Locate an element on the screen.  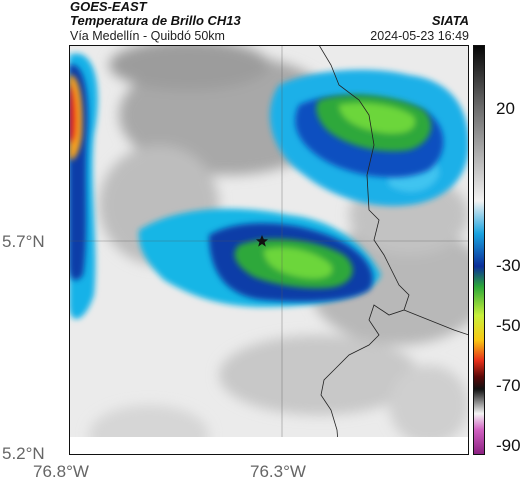
colorbar-label-minus30: -30 is located at coordinates (508, 265).